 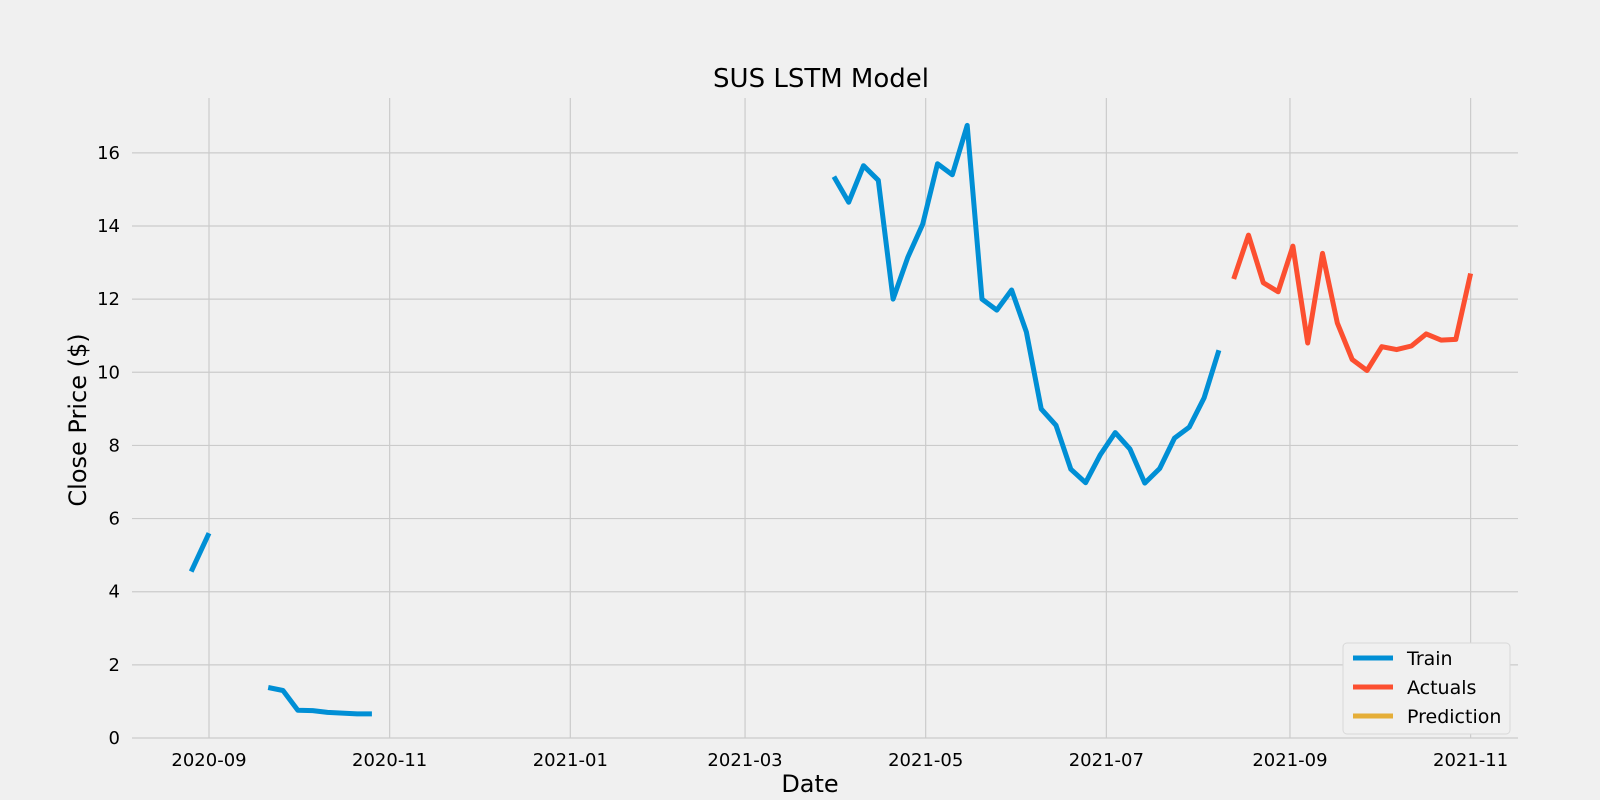 I want to click on y-tick-label: 4, so click(x=114, y=592).